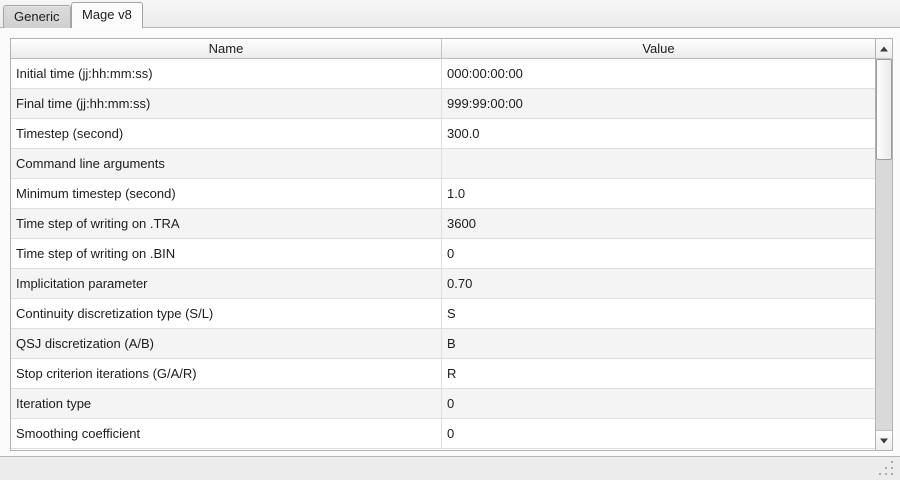 The width and height of the screenshot is (900, 480). What do you see at coordinates (443, 224) in the screenshot?
I see `table-row: Time step of writing on .TRA 3600` at bounding box center [443, 224].